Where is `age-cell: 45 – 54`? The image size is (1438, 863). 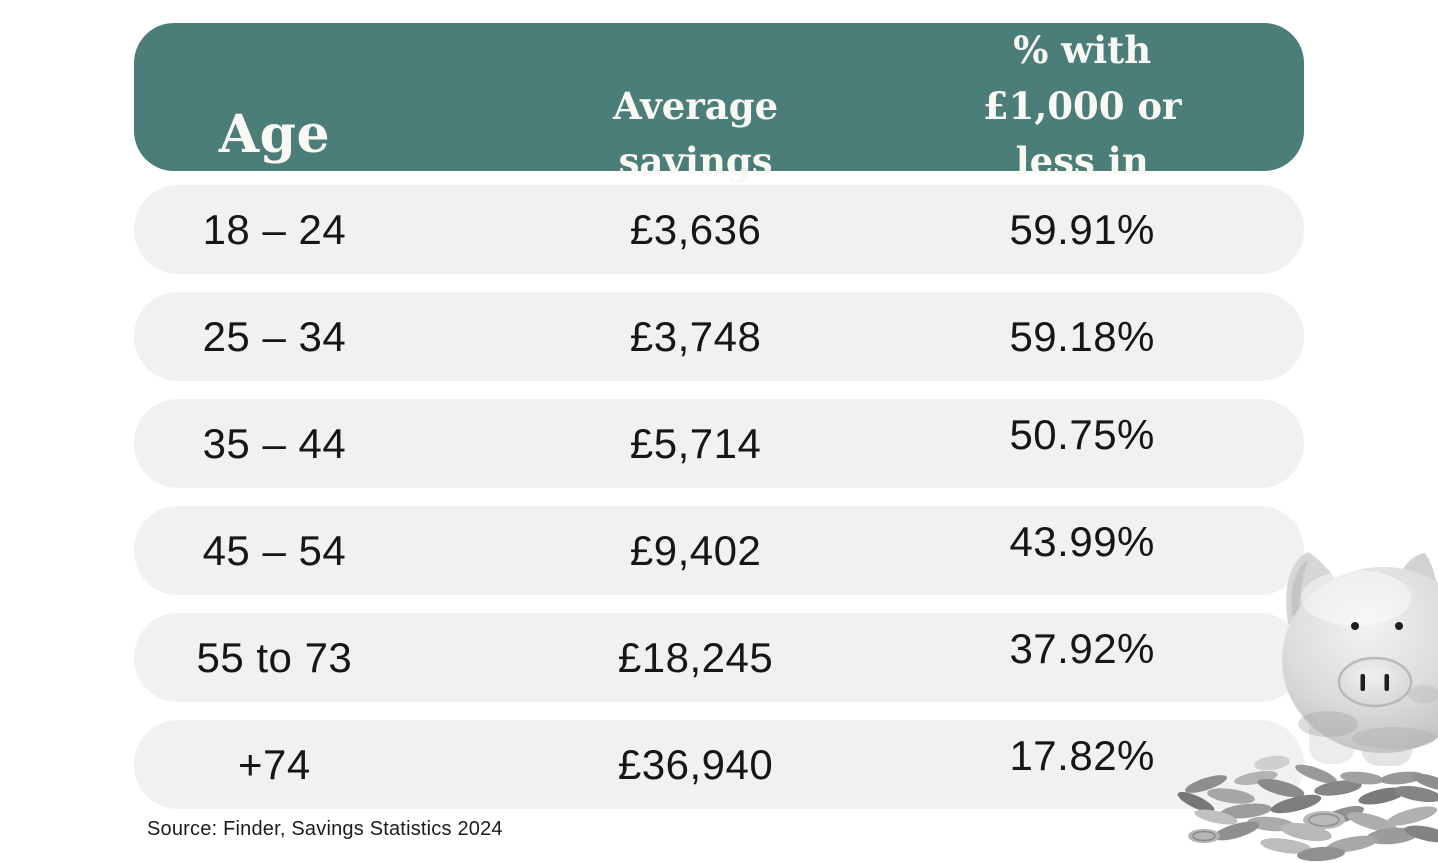 age-cell: 45 – 54 is located at coordinates (274, 550).